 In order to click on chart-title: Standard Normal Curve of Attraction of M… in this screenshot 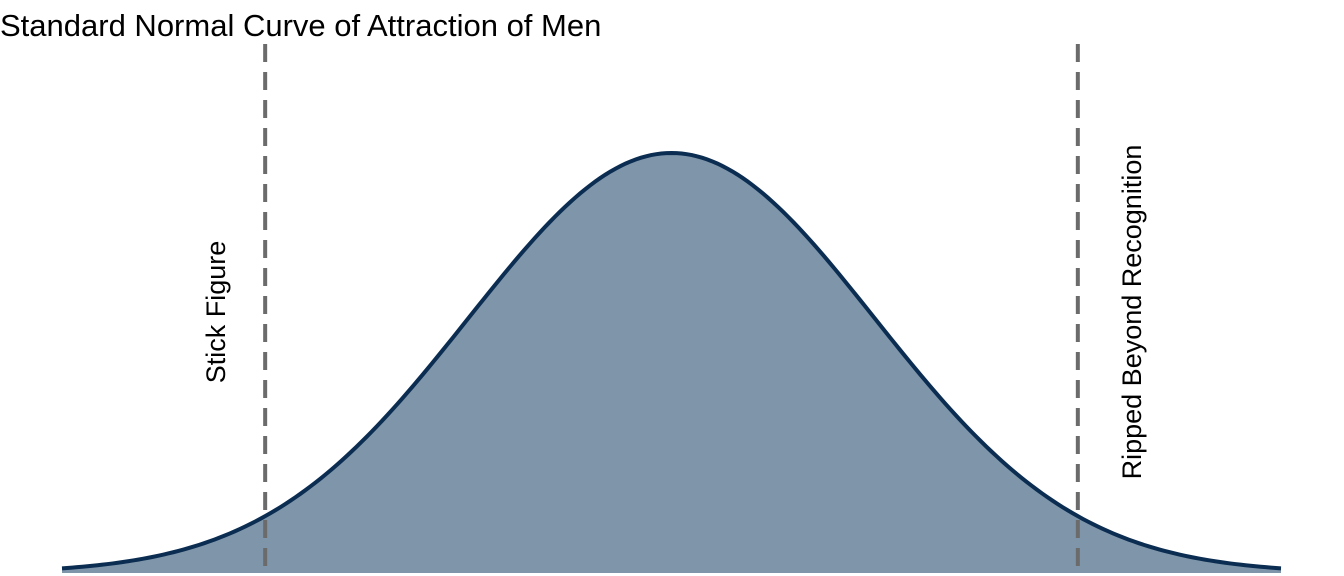, I will do `click(301, 25)`.